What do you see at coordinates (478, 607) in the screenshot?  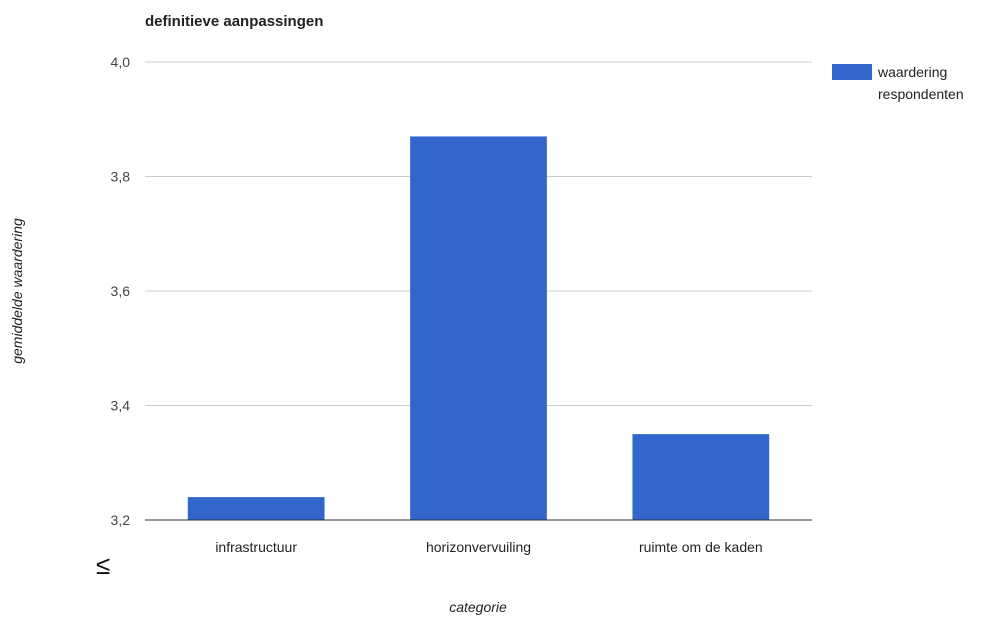 I see `x-axis-label: categorie` at bounding box center [478, 607].